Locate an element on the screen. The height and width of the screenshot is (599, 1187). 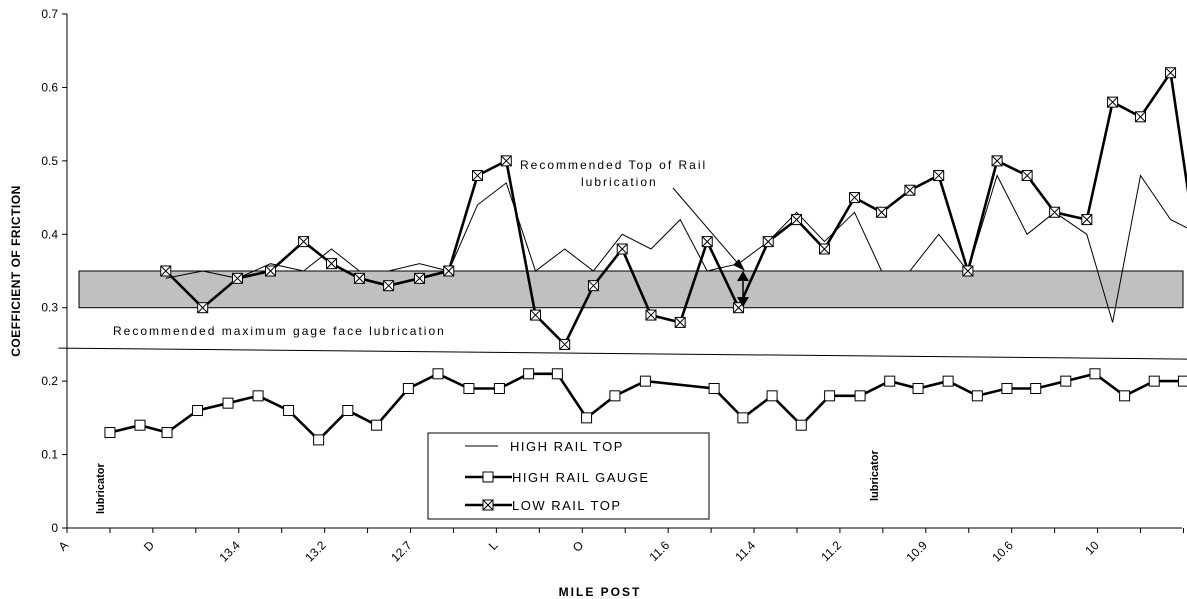
y-tick-label: 0.6 is located at coordinates (49, 87).